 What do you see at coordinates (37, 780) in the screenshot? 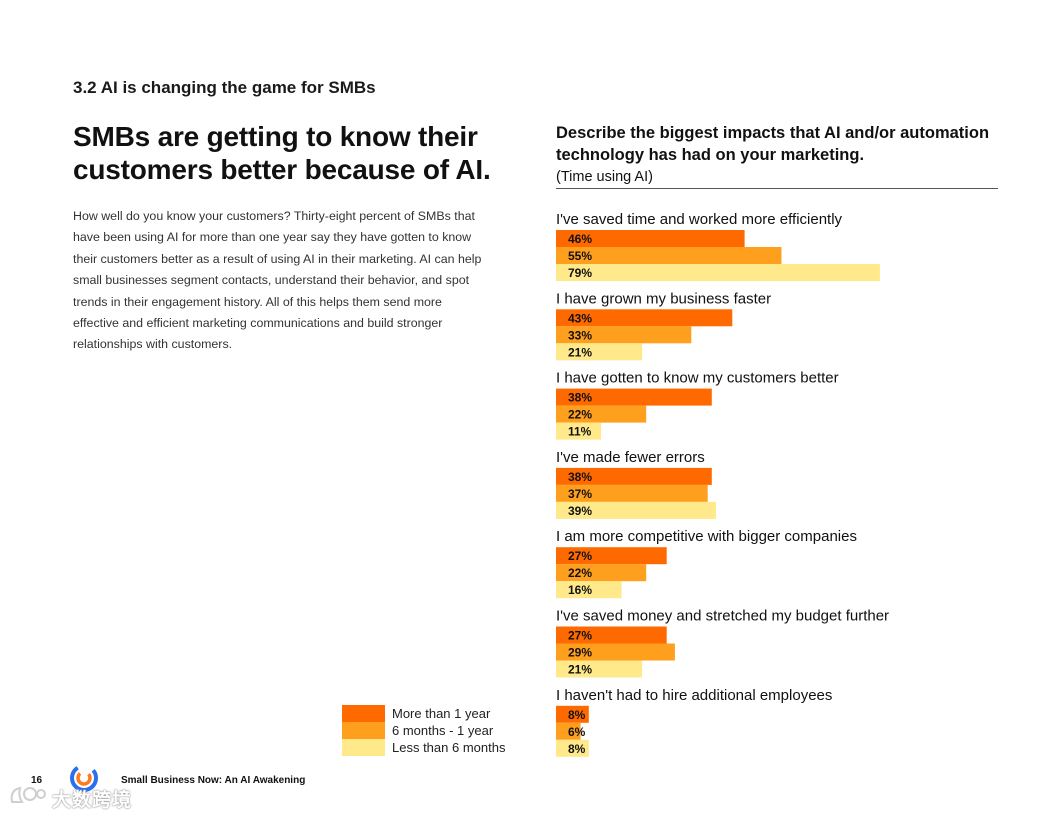
I see `page-number: 16` at bounding box center [37, 780].